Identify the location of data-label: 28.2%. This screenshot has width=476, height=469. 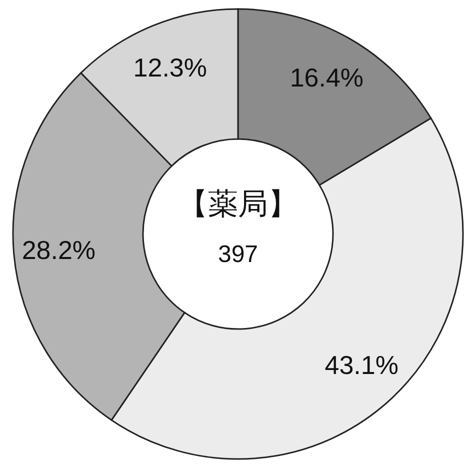
(59, 249).